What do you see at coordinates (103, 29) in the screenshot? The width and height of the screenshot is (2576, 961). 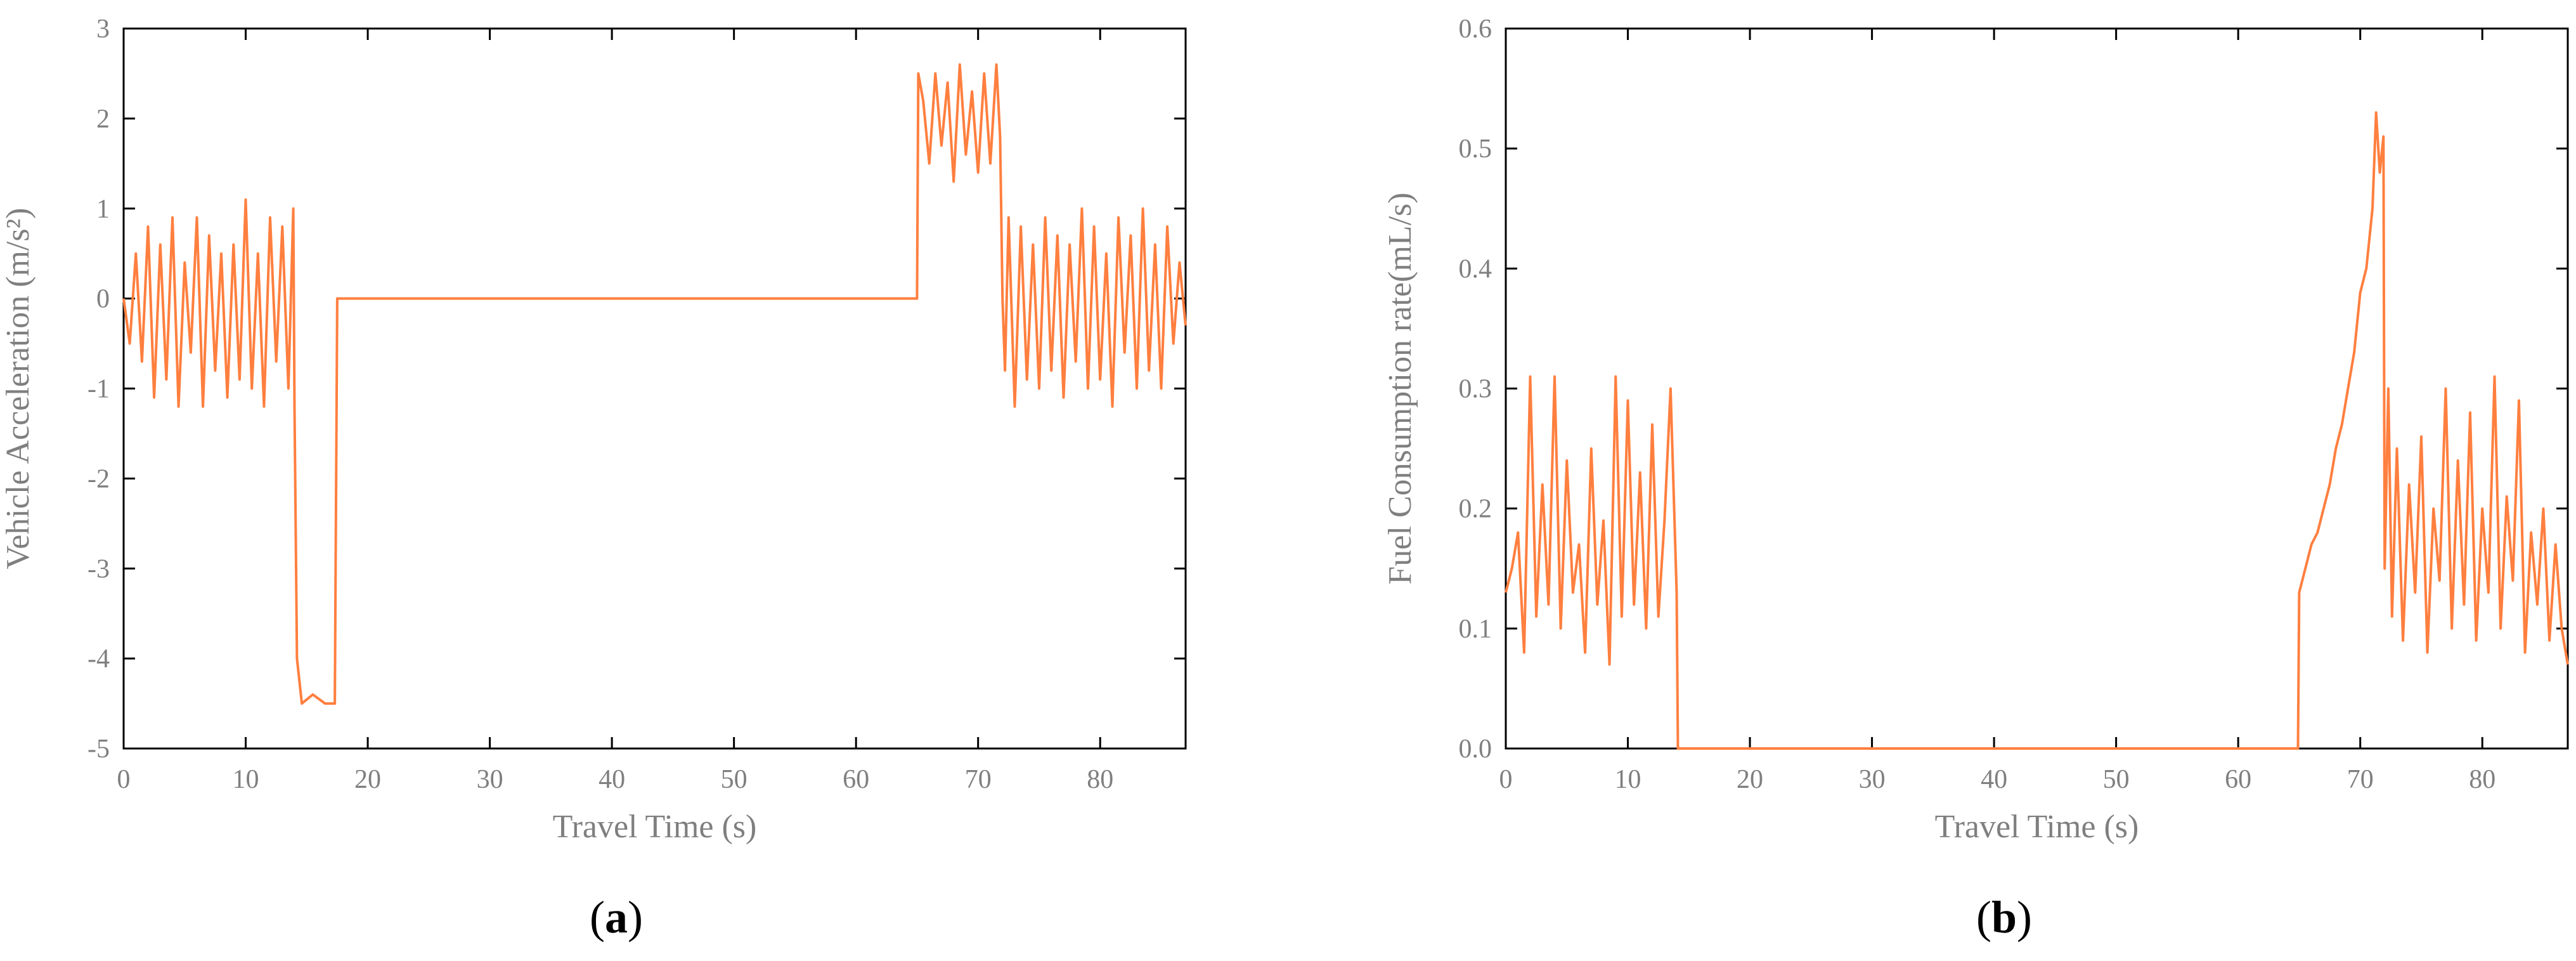 I see `y-tick-label: 3` at bounding box center [103, 29].